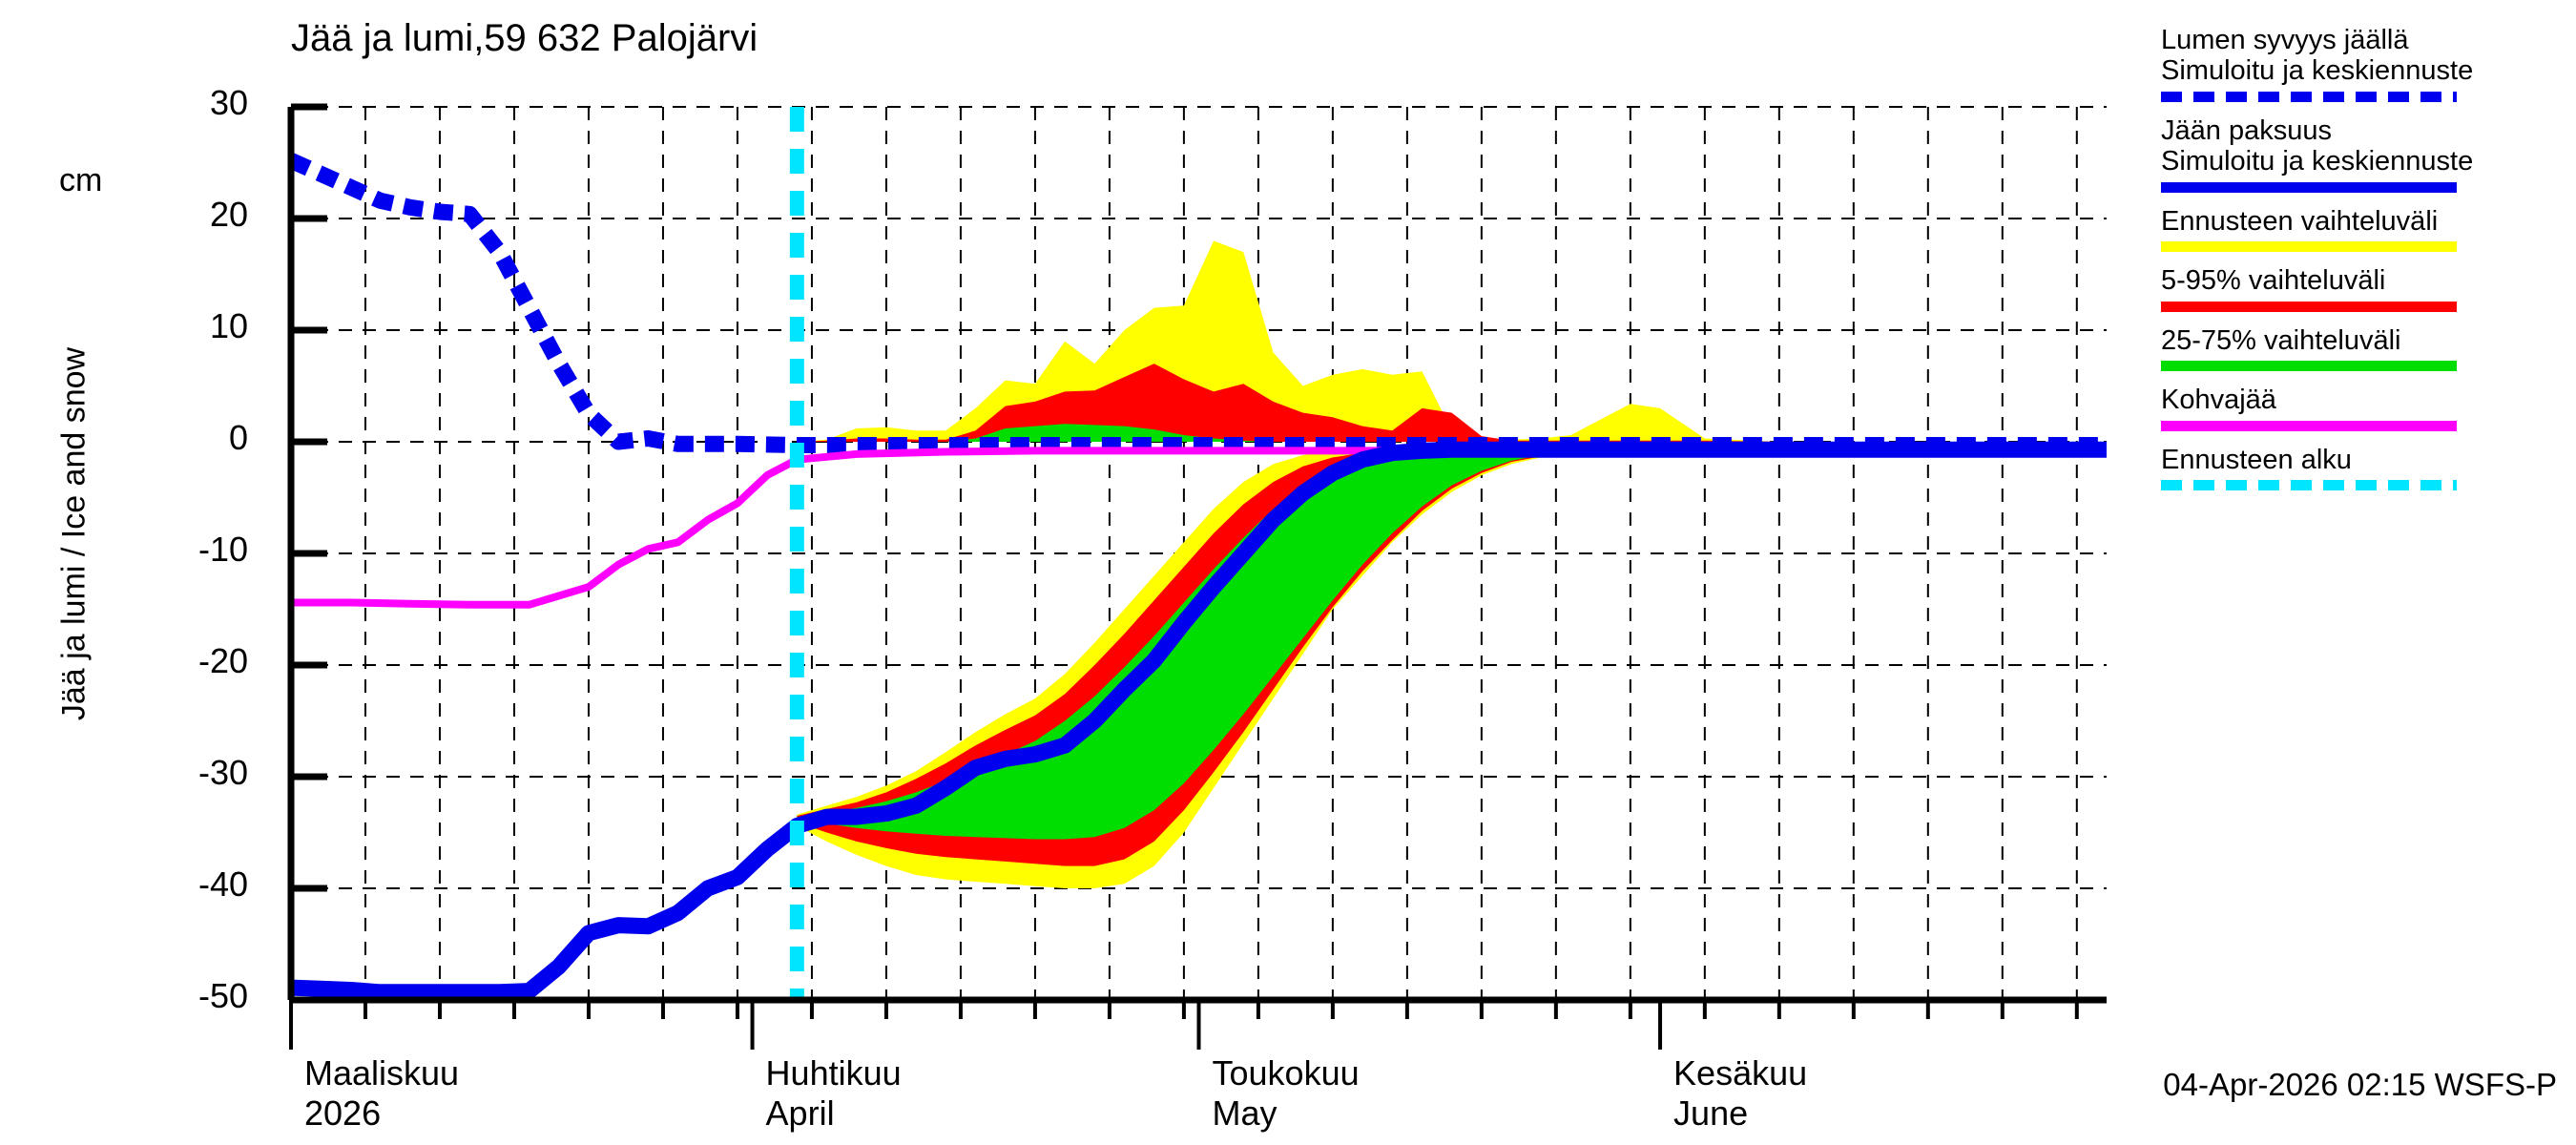 The image size is (2576, 1145). I want to click on y-tick-label: 0, so click(238, 437).